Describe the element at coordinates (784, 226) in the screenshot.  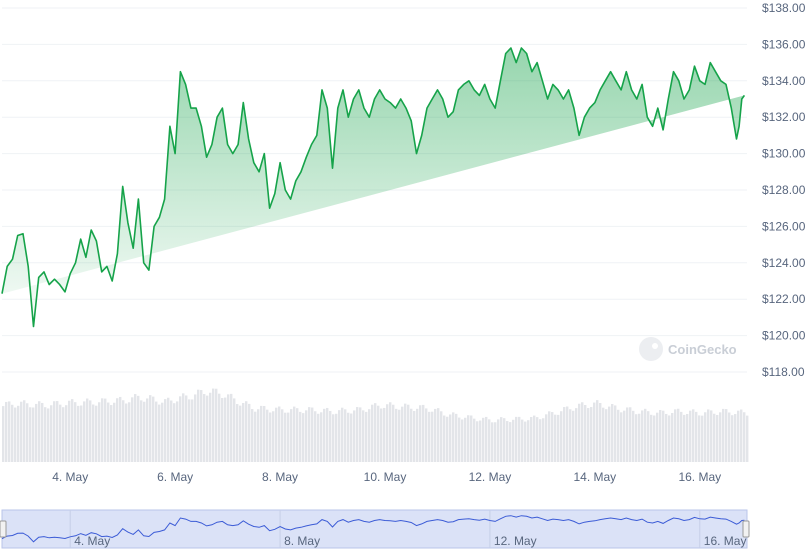
I see `y-tick-label: $126.00` at that location.